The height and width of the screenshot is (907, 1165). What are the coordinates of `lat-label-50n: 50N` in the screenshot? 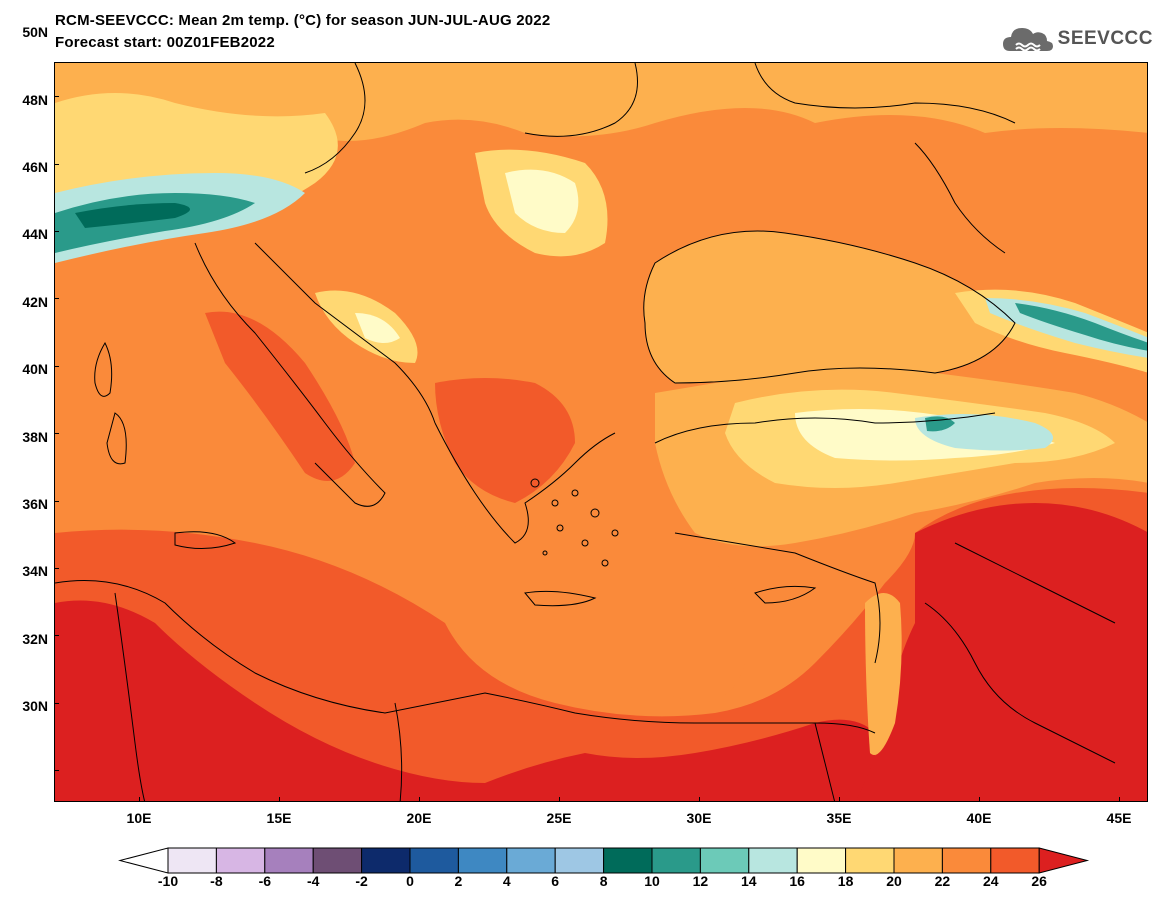 It's located at (35, 32).